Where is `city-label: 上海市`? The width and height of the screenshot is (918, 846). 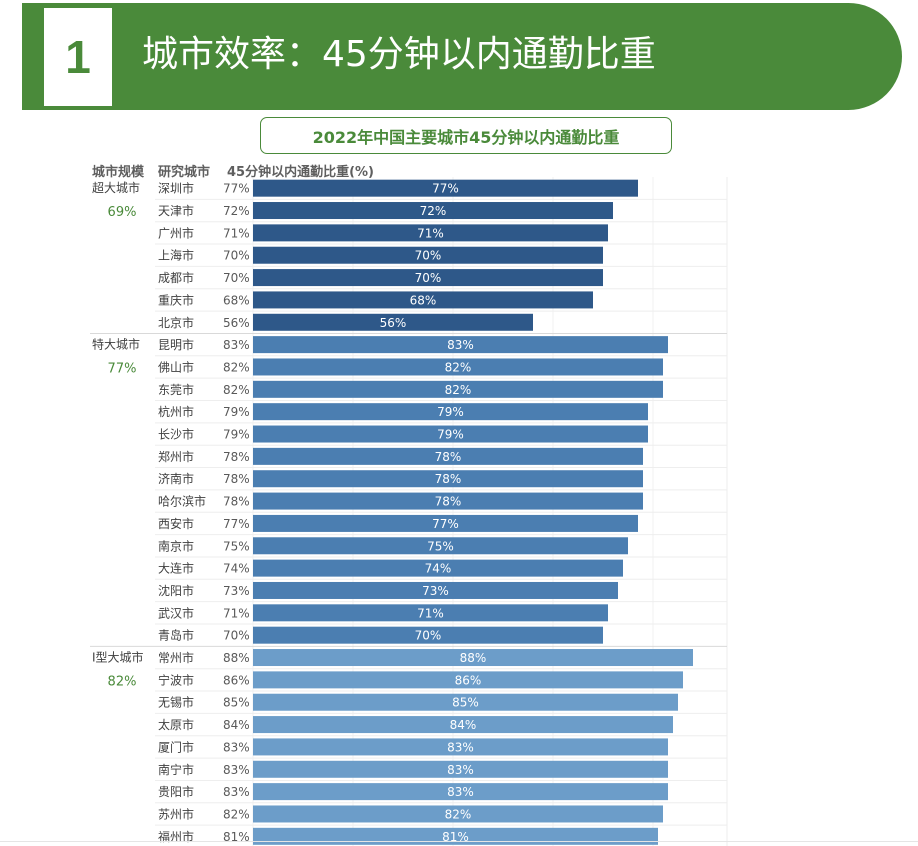 city-label: 上海市 is located at coordinates (176, 255).